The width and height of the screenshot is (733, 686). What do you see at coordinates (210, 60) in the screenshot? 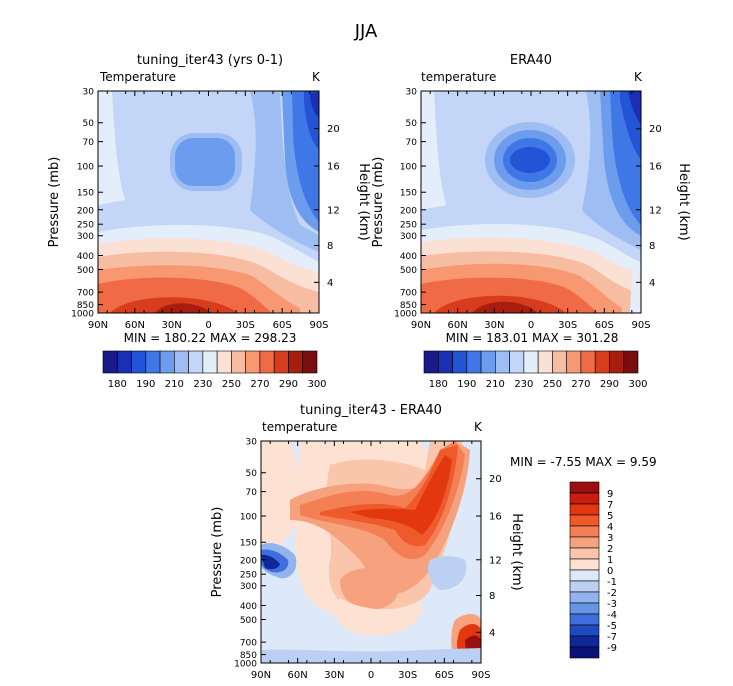
I see `panel-title: tuning_iter43 (yrs 0-1)` at bounding box center [210, 60].